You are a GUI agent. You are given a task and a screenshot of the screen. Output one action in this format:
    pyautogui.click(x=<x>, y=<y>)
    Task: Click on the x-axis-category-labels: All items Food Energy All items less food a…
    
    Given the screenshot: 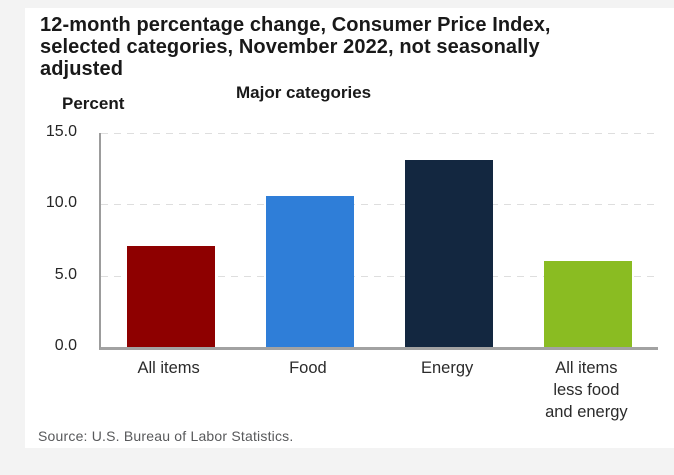 What is the action you would take?
    pyautogui.click(x=377, y=390)
    